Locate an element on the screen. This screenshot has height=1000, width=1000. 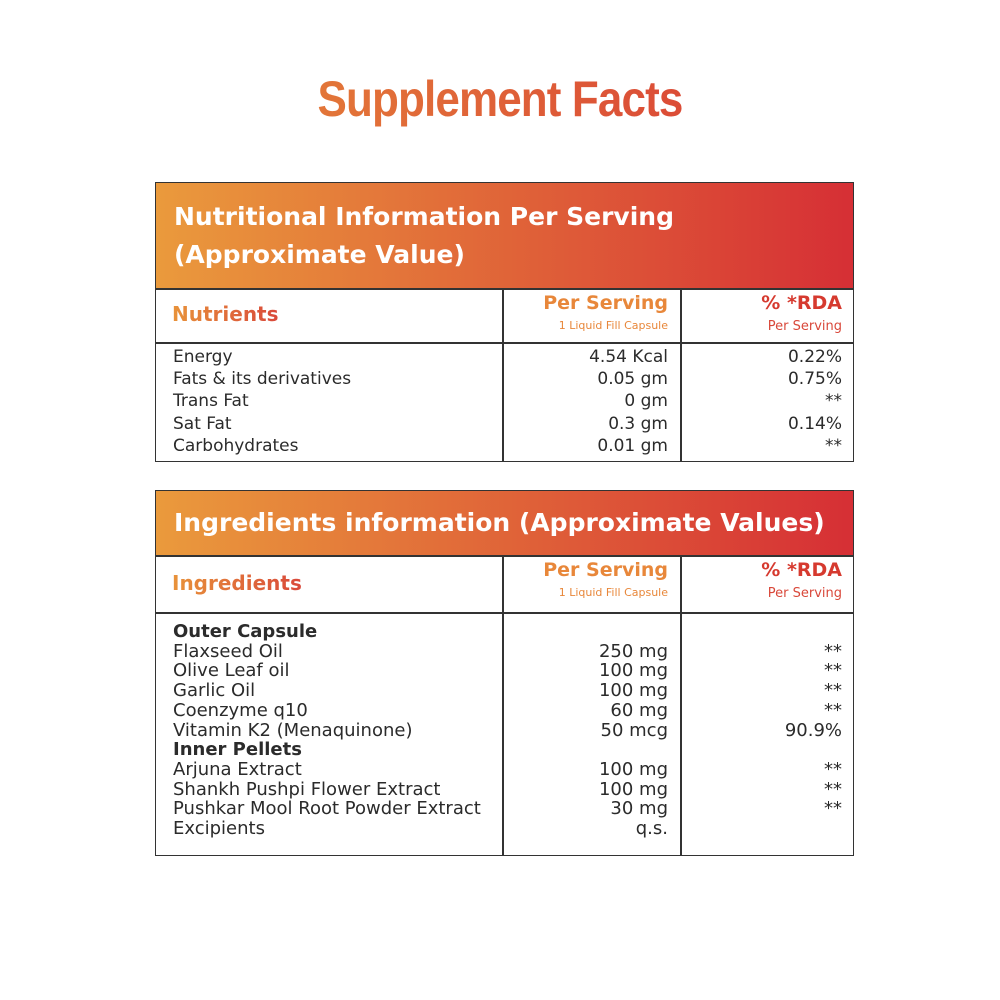
row-name: Sat Fat is located at coordinates (202, 423).